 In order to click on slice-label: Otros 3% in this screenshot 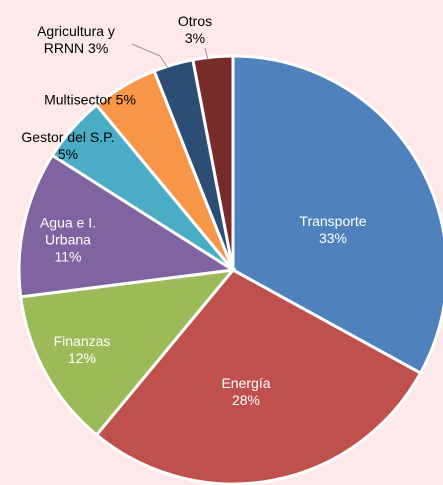, I will do `click(195, 30)`.